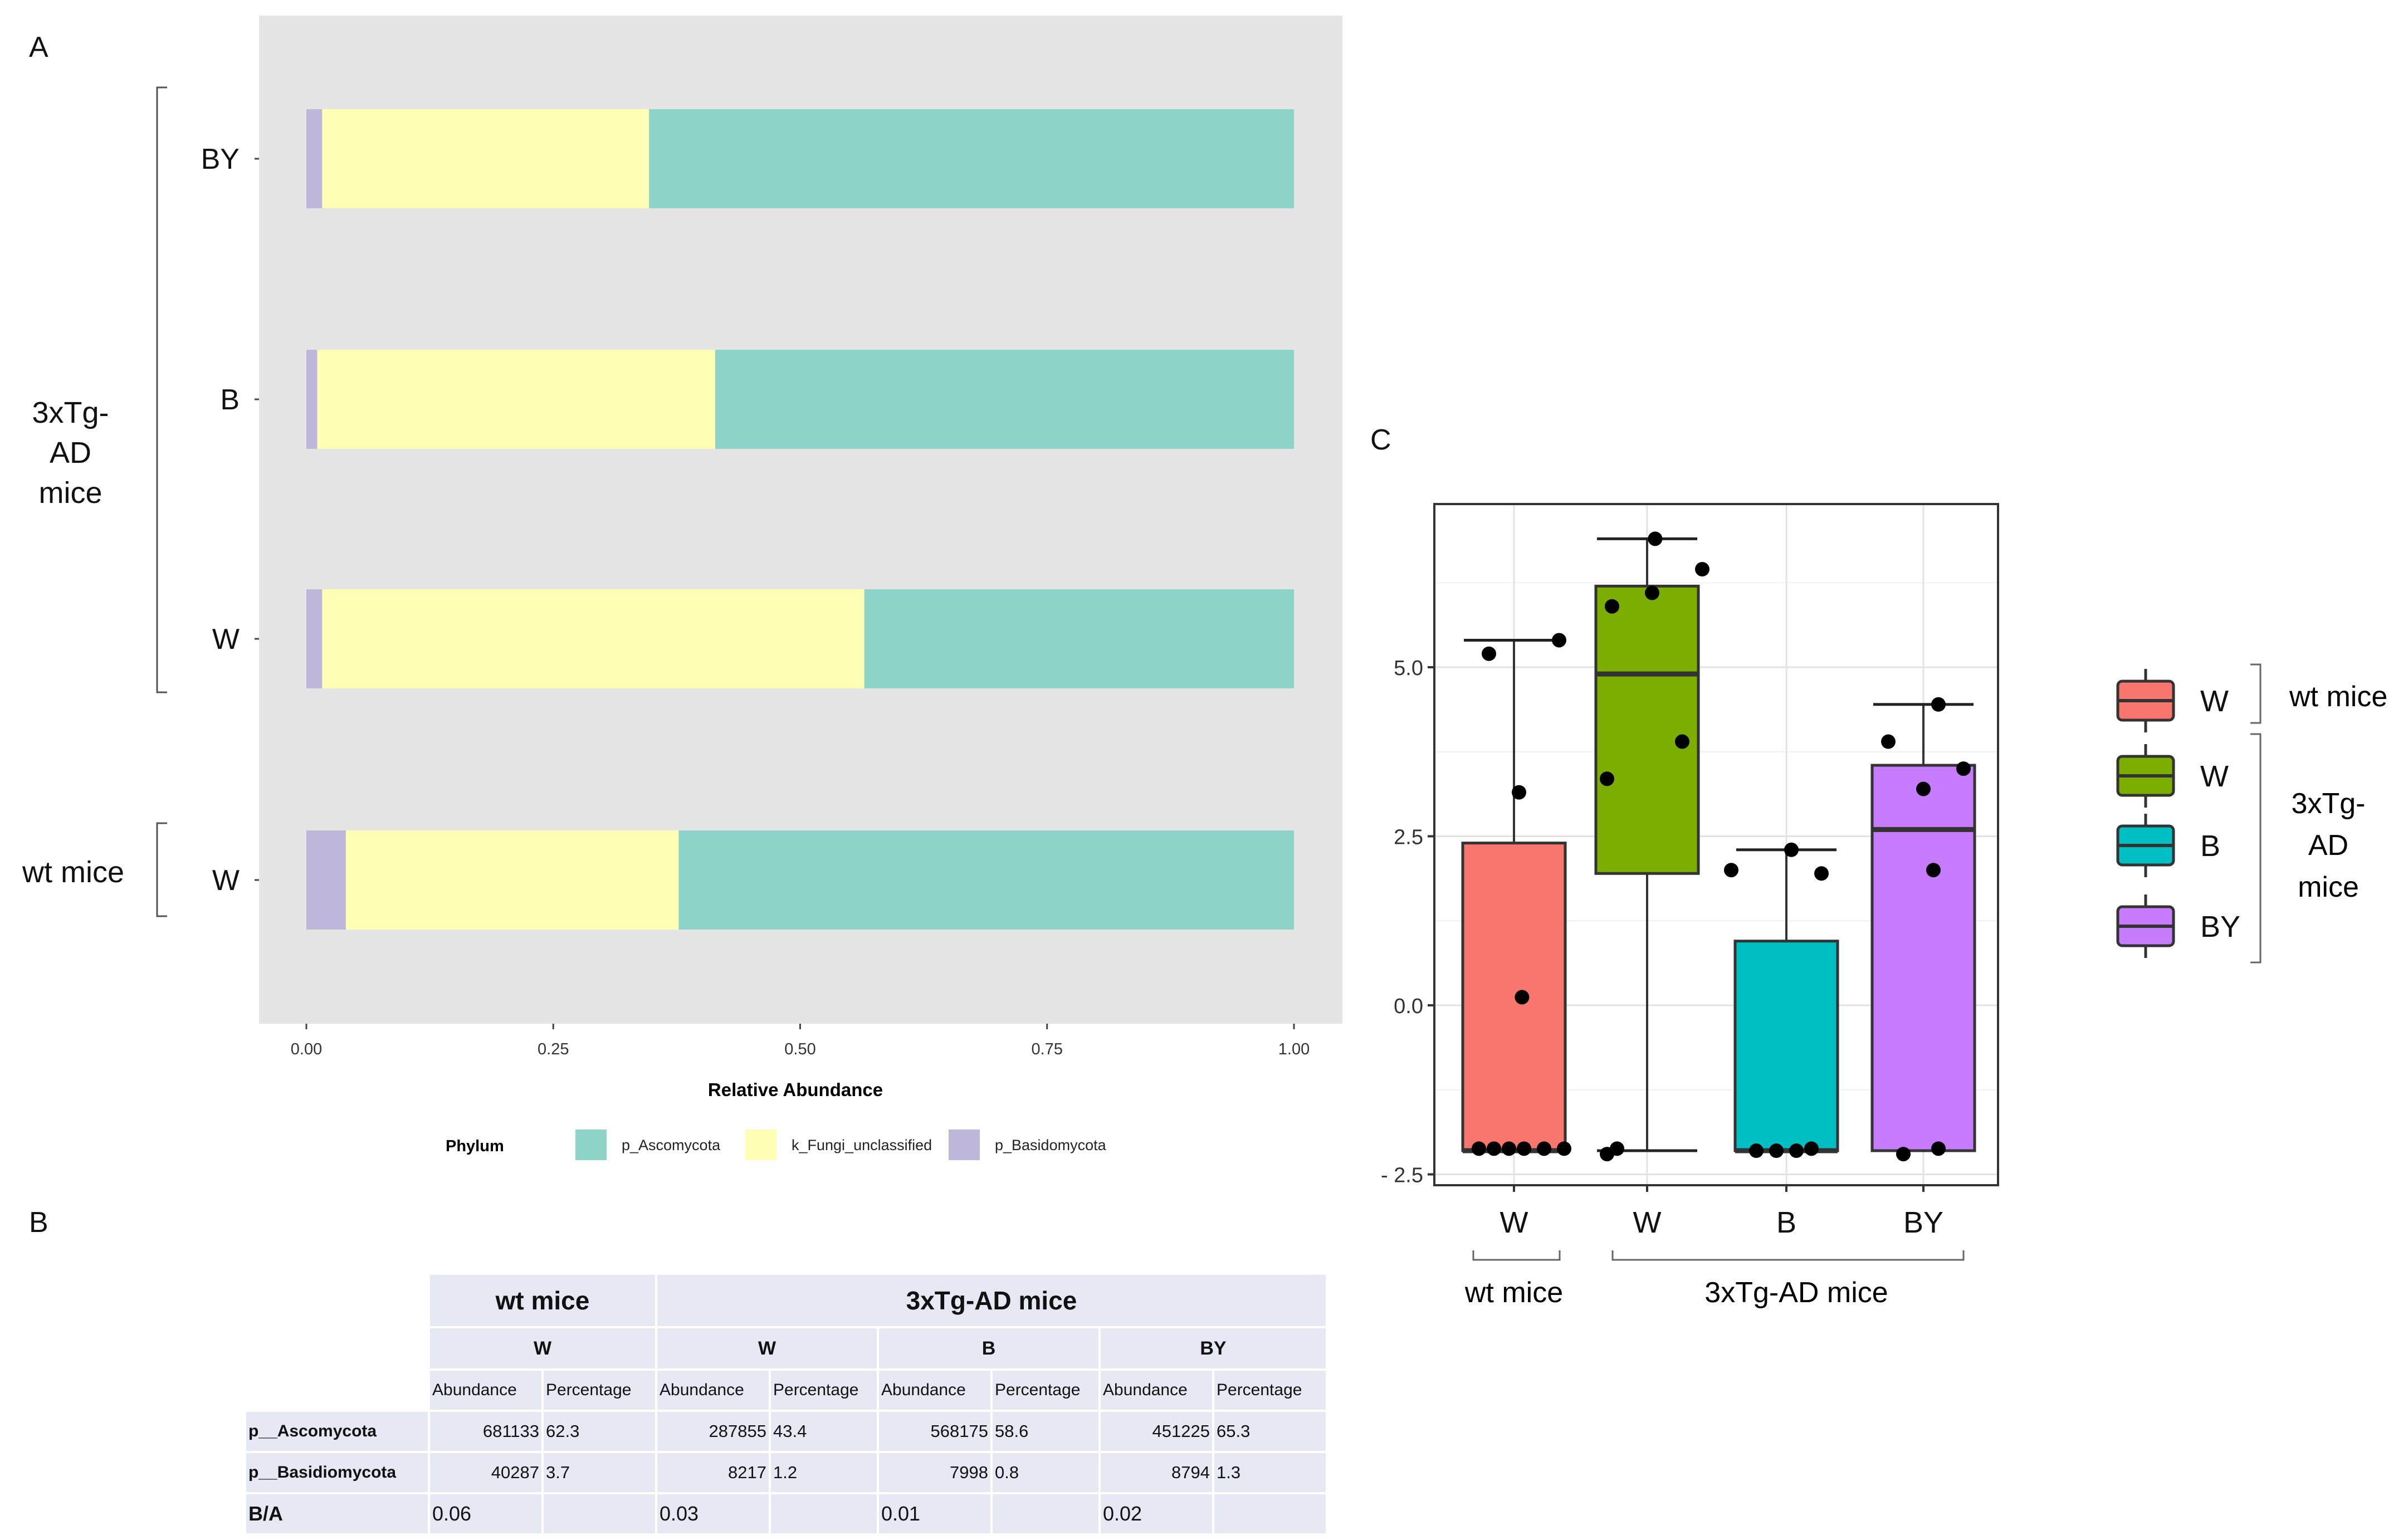 This screenshot has height=1540, width=2408. What do you see at coordinates (935, 1514) in the screenshot?
I see `table-cell: 0.01` at bounding box center [935, 1514].